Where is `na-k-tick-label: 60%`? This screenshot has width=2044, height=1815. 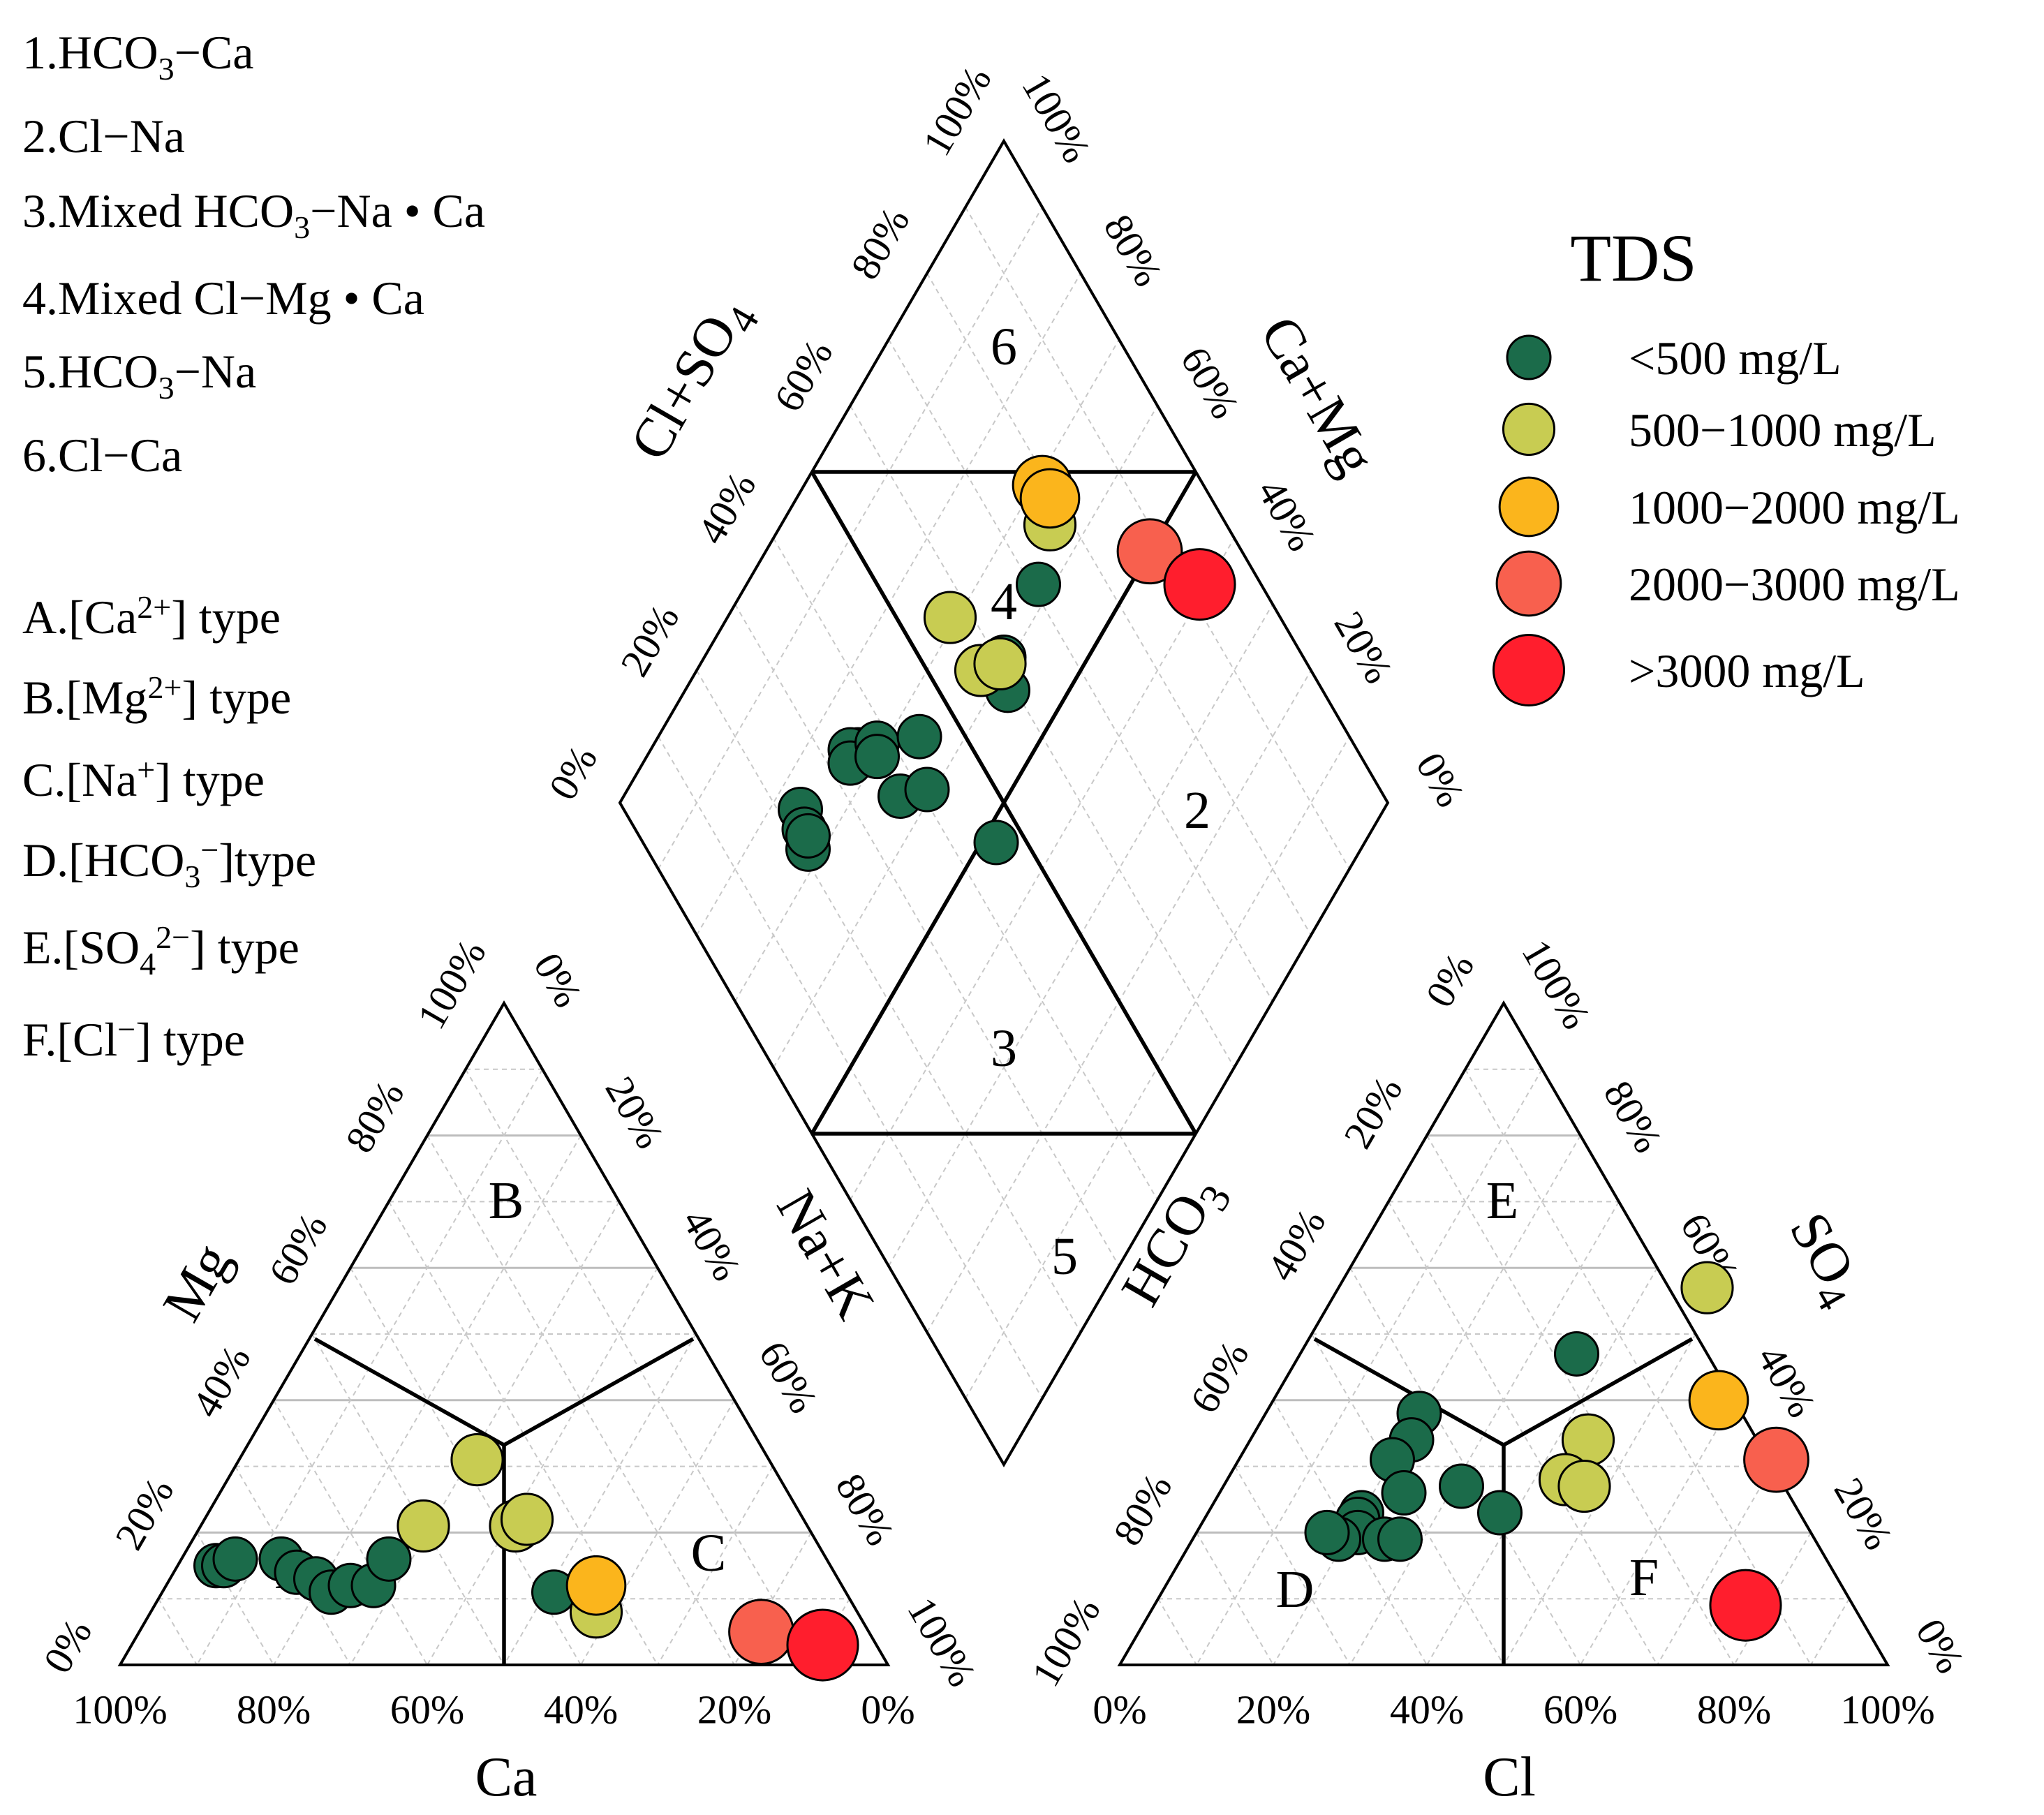 na-k-tick-label: 60% is located at coordinates (789, 1377).